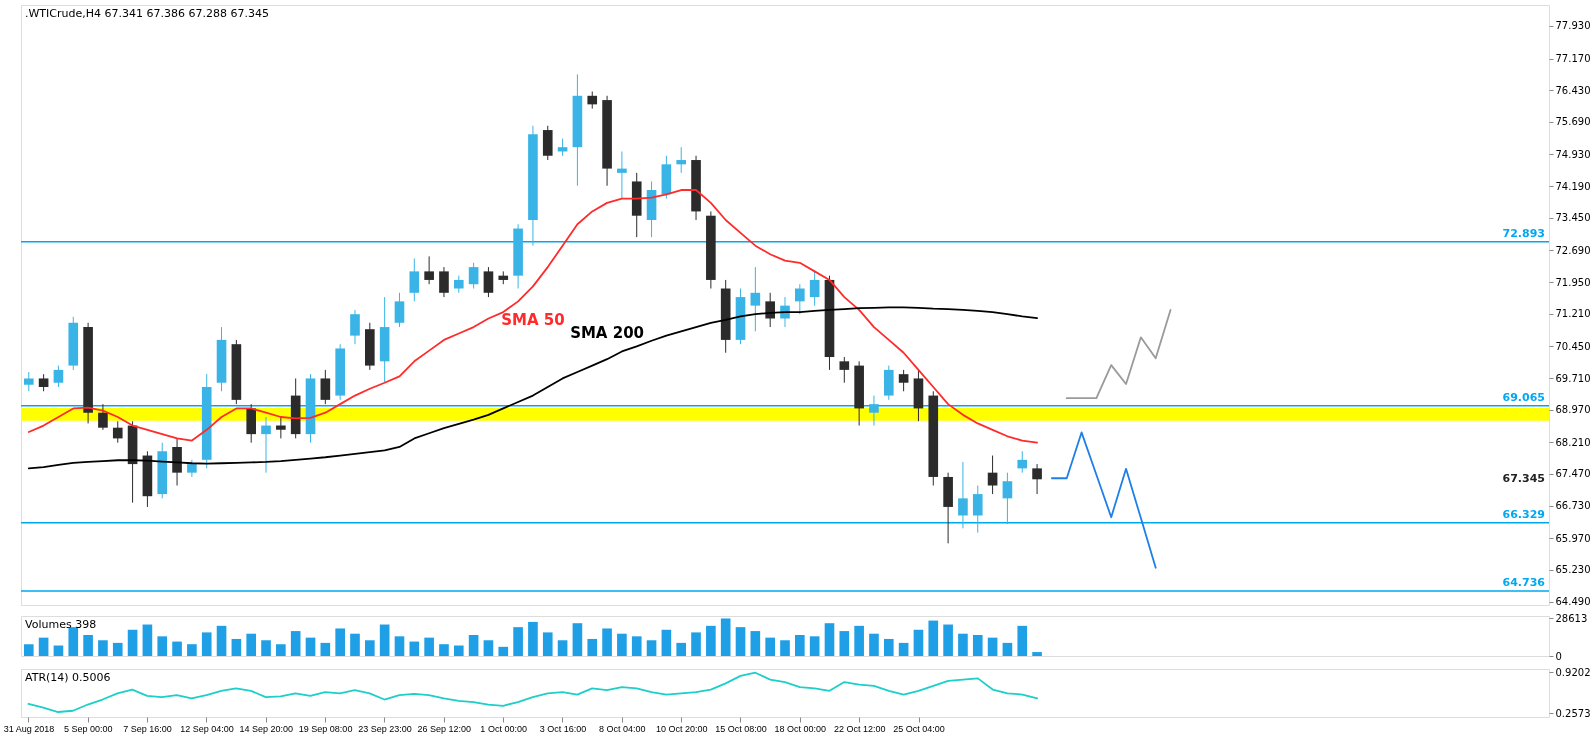 Image resolution: width=1594 pixels, height=752 pixels. What do you see at coordinates (1524, 583) in the screenshot?
I see `ref-line-label: 64.736` at bounding box center [1524, 583].